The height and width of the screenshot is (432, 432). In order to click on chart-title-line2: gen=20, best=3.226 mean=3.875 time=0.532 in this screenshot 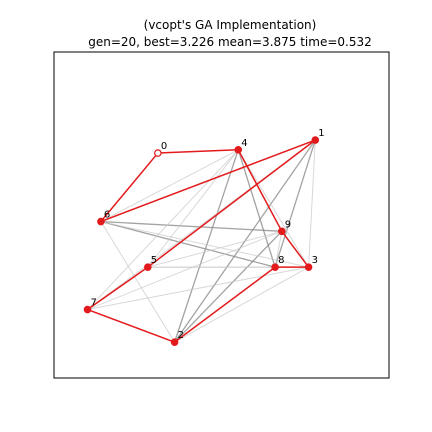, I will do `click(230, 42)`.